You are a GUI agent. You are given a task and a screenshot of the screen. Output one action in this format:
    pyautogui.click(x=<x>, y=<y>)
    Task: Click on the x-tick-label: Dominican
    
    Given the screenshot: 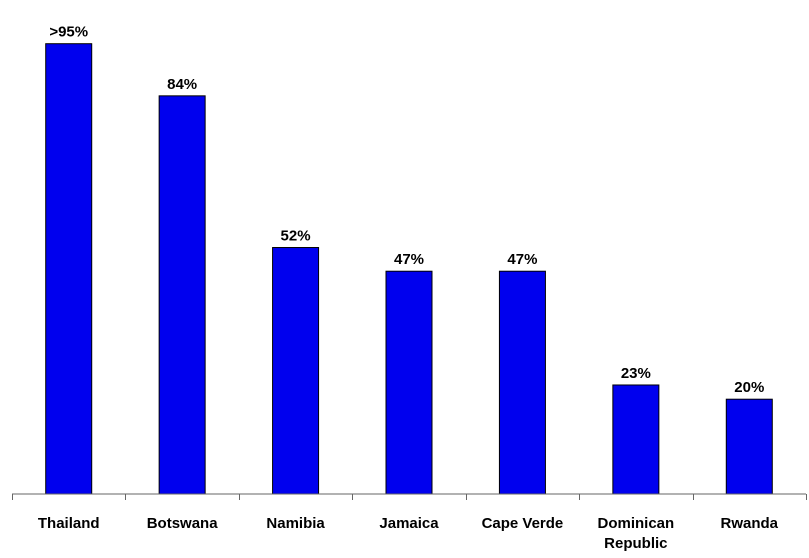 What is the action you would take?
    pyautogui.click(x=636, y=523)
    